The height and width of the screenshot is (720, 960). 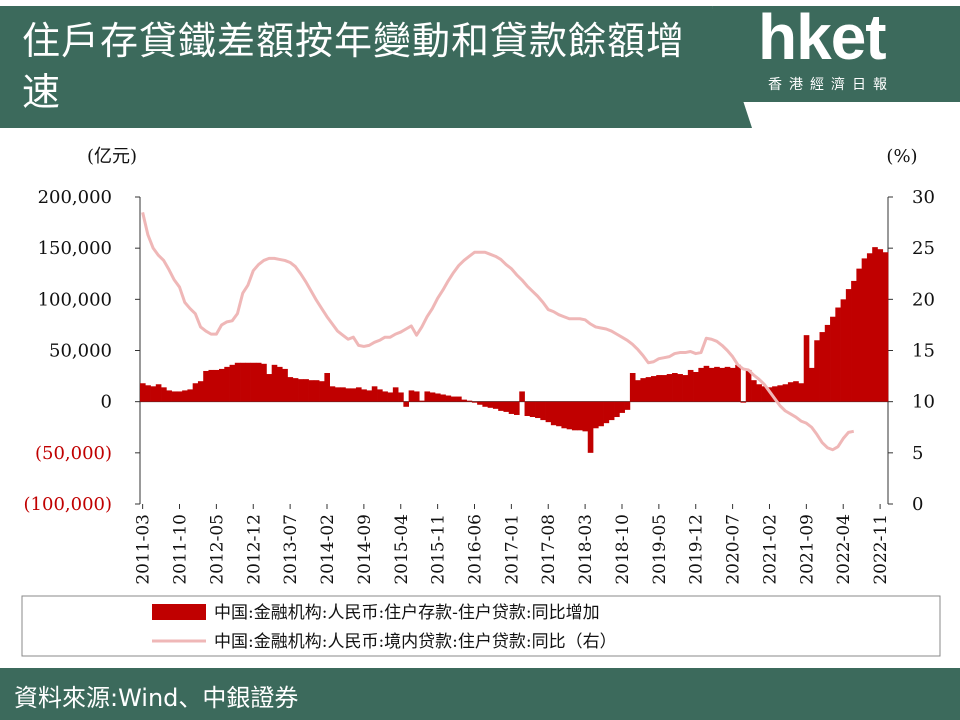 What do you see at coordinates (881, 549) in the screenshot?
I see `x-tick-label: 2022-11` at bounding box center [881, 549].